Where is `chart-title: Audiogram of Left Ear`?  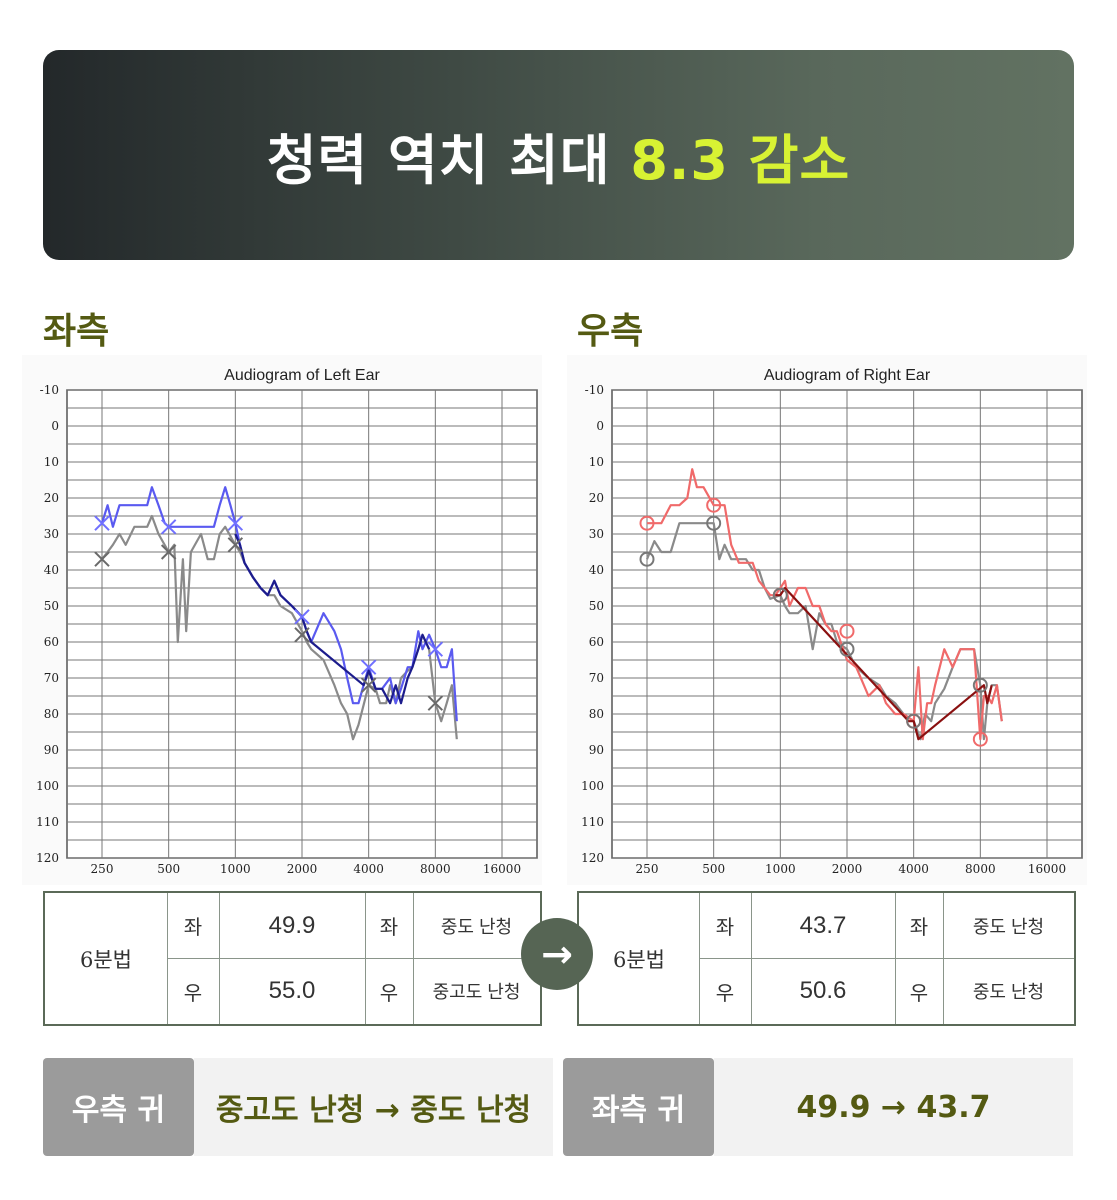 chart-title: Audiogram of Left Ear is located at coordinates (302, 375).